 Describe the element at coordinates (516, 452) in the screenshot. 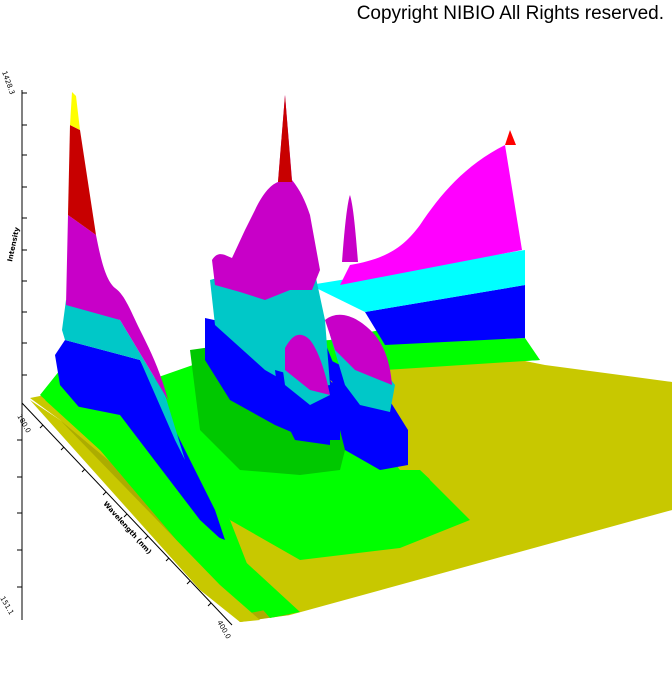

I see `right-plateau-yellow` at that location.